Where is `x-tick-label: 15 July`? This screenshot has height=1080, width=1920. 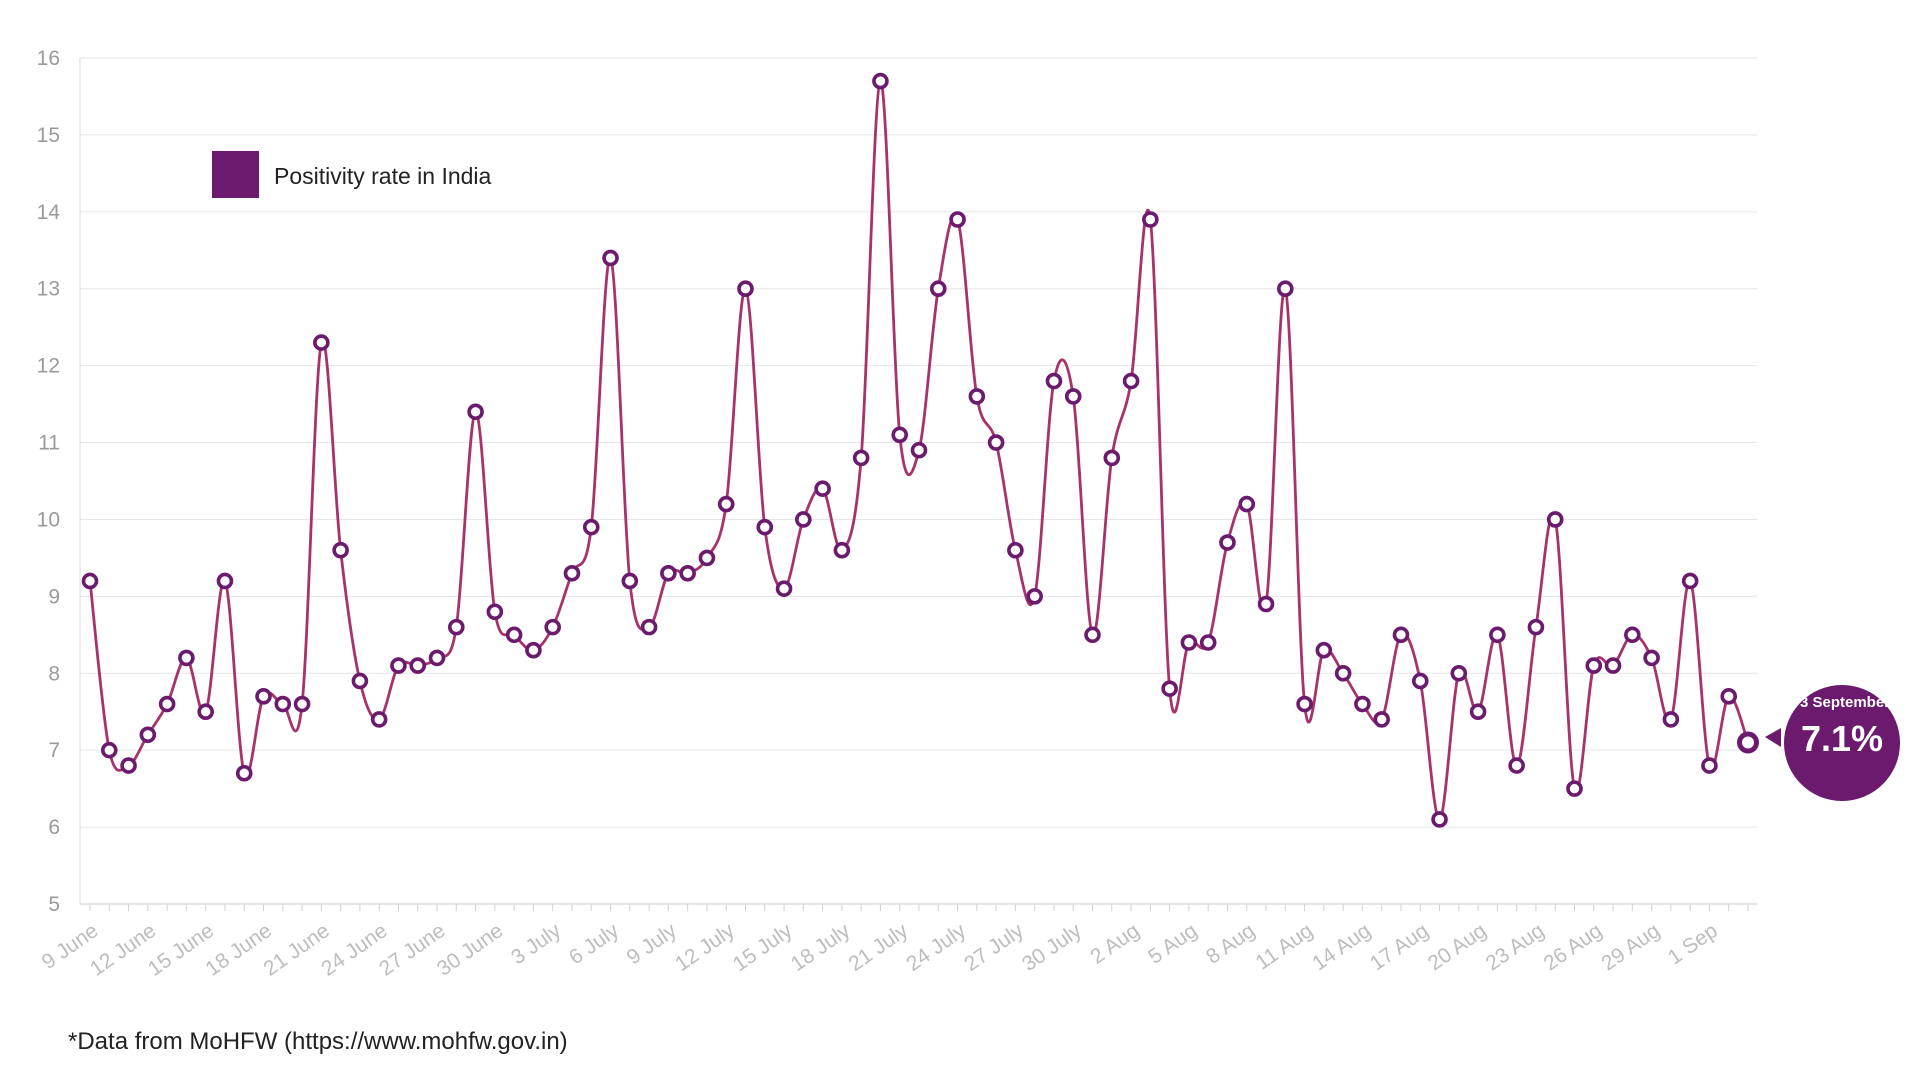
x-tick-label: 15 July is located at coordinates (763, 947).